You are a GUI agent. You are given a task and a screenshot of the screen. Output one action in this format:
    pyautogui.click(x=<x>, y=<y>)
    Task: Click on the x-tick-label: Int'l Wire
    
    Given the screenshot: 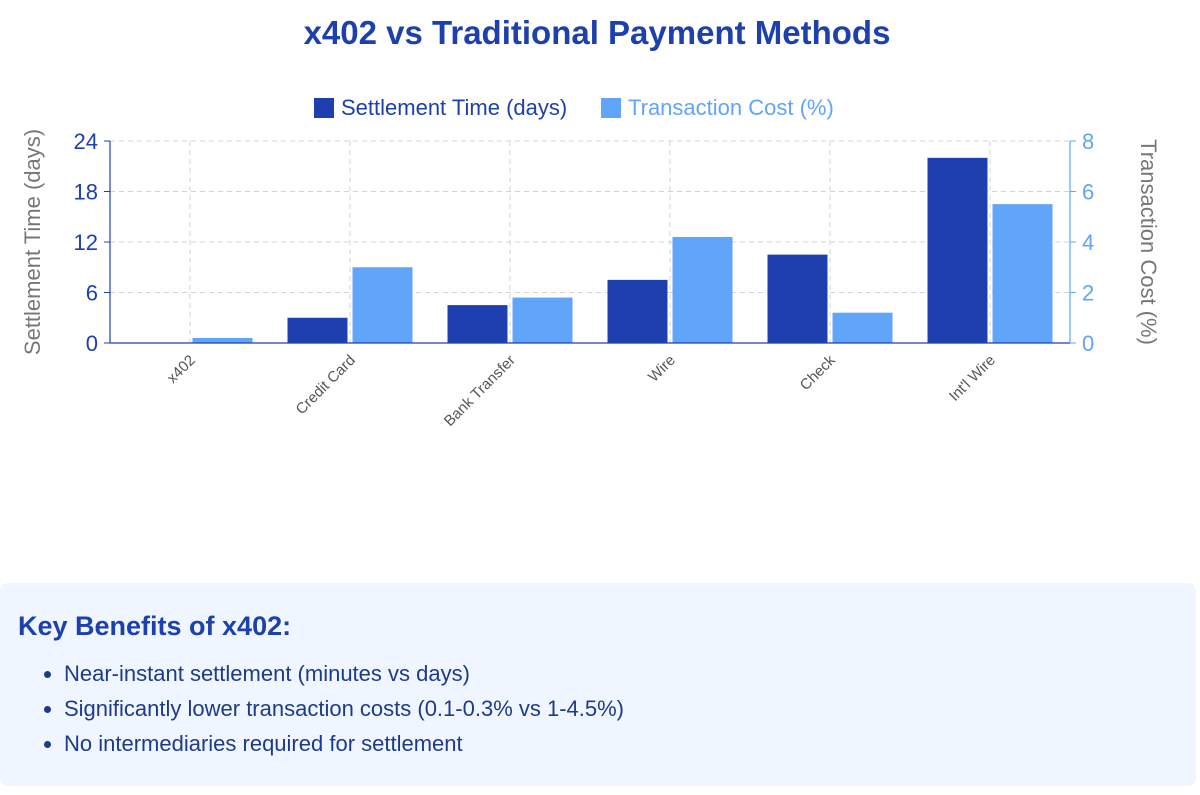 What is the action you would take?
    pyautogui.click(x=972, y=378)
    